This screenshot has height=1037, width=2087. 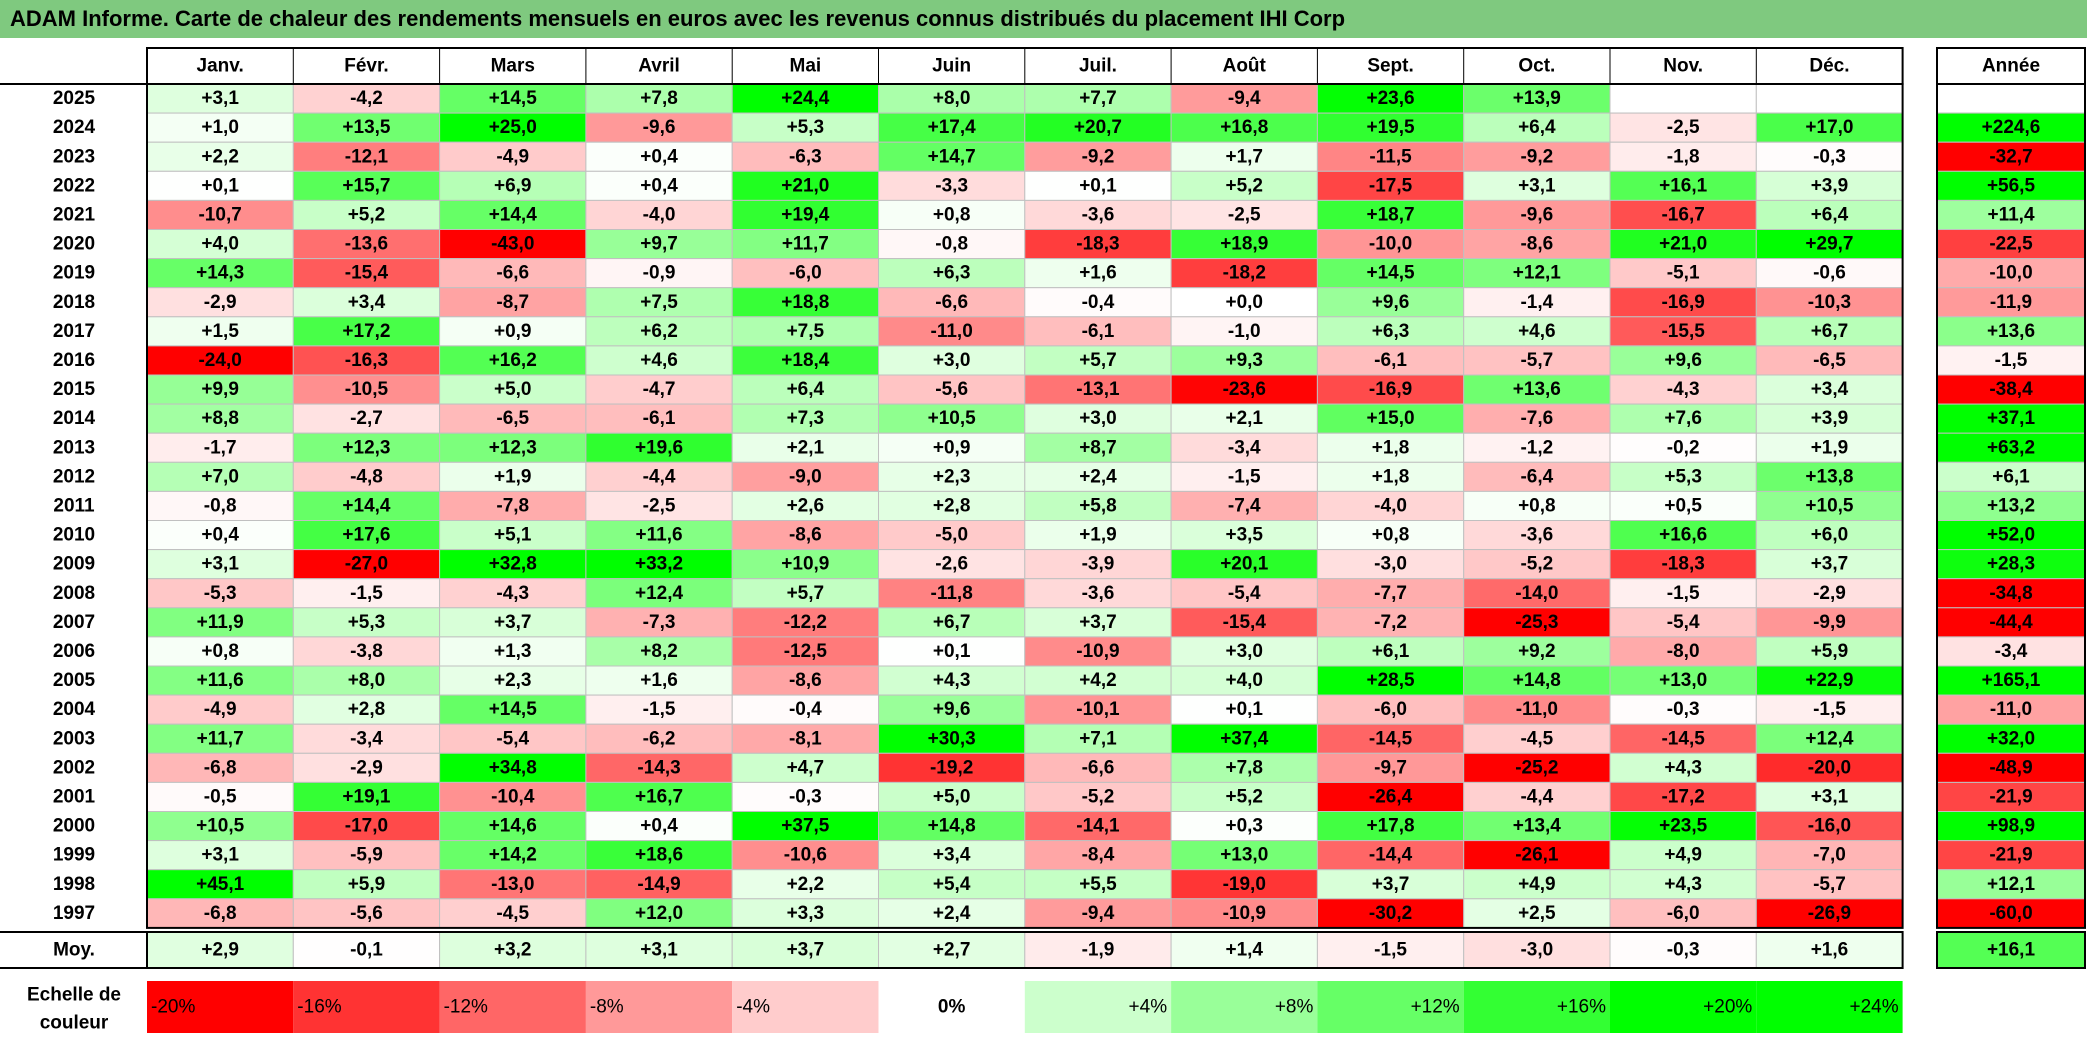 I want to click on cell-value: -1,0, so click(x=1244, y=331).